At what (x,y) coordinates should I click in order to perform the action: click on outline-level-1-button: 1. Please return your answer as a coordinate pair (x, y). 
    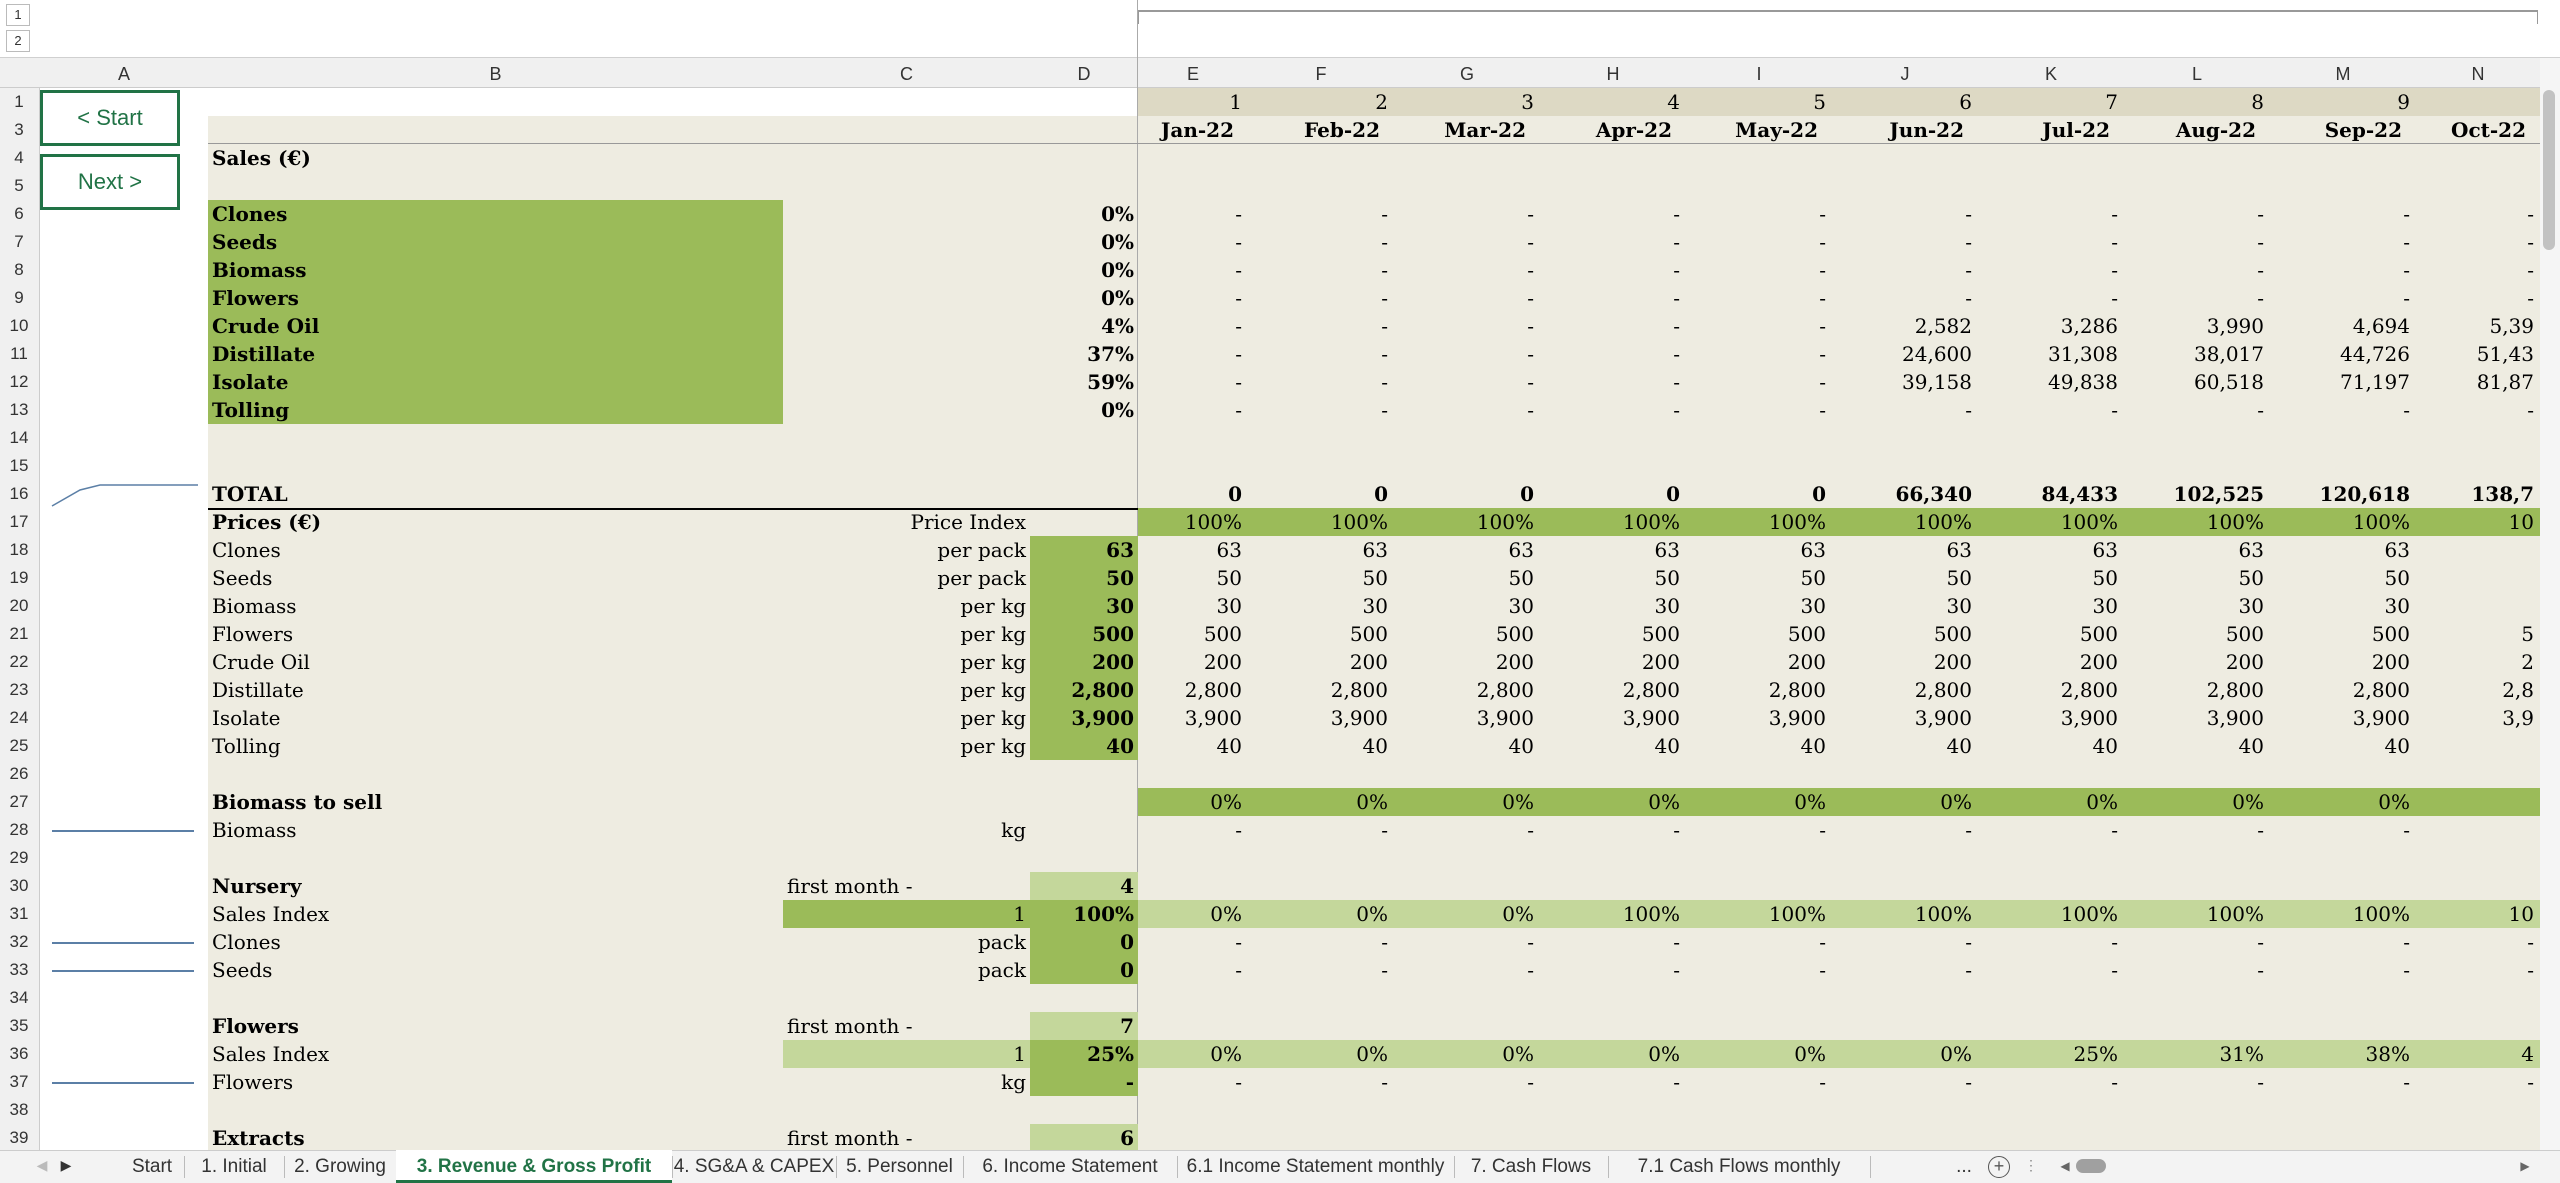
    Looking at the image, I should click on (18, 15).